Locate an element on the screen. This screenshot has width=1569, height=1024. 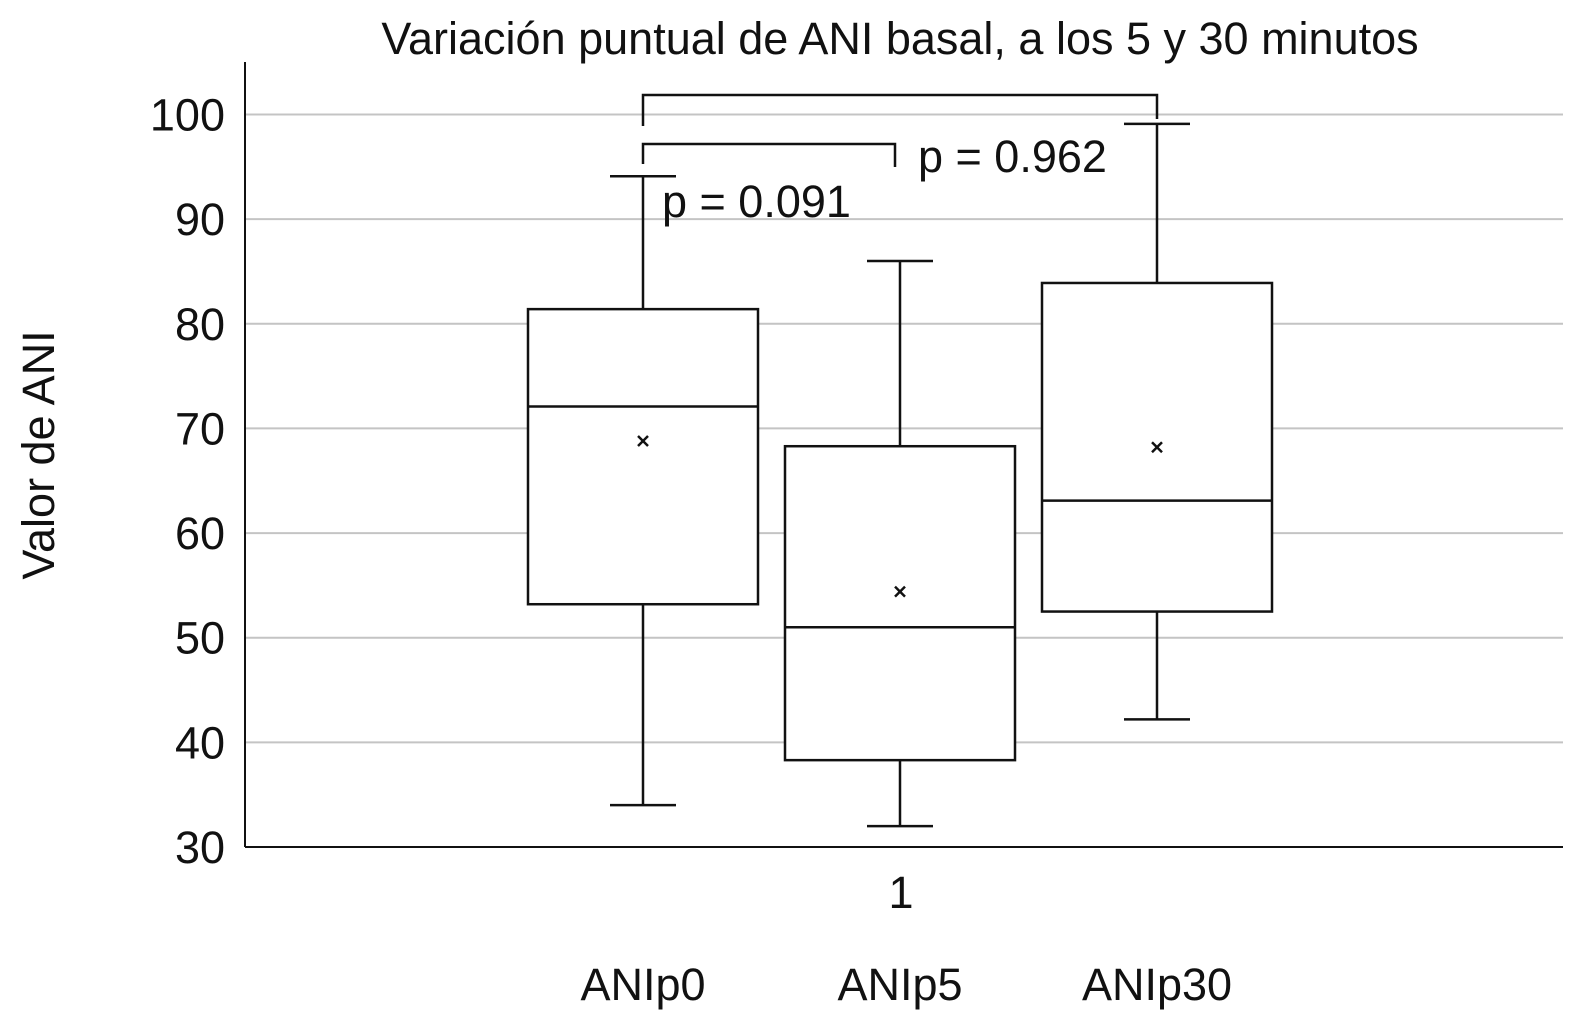
p-value-label: p = 0.091 is located at coordinates (756, 201).